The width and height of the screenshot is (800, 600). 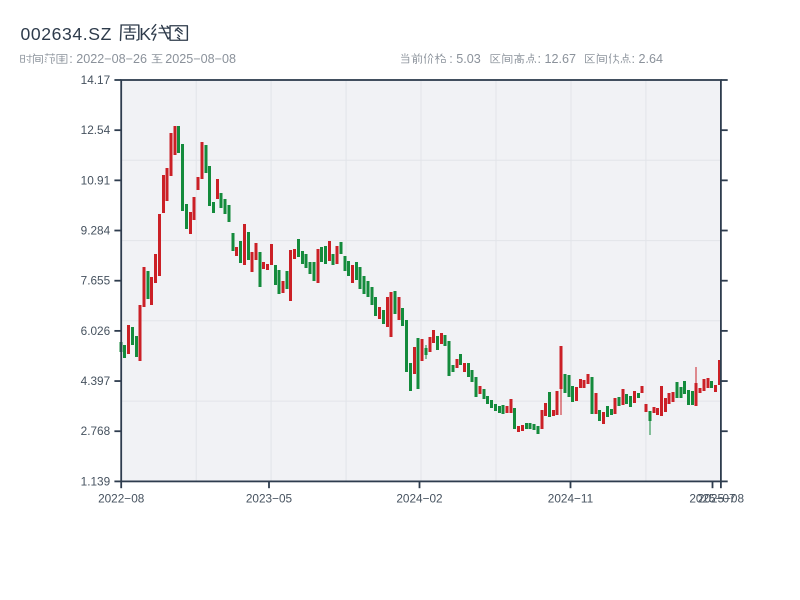 I want to click on svg-text: 2025−08−08, so click(x=200, y=59).